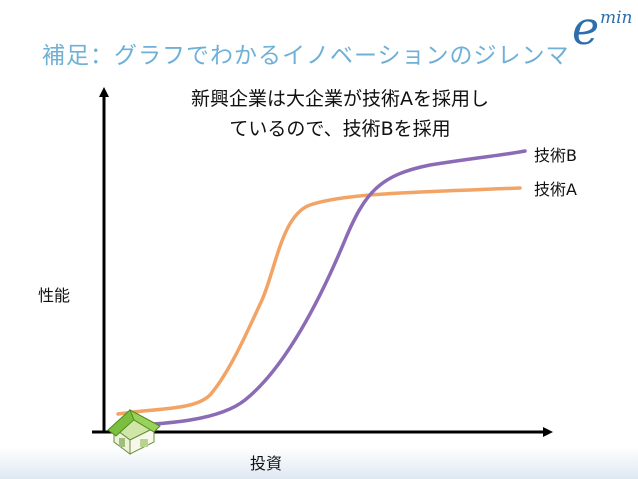  Describe the element at coordinates (340, 114) in the screenshot. I see `chart-annotation: 新興企業は大企業が技術Aを採用し ているので、技術Bを採用` at that location.